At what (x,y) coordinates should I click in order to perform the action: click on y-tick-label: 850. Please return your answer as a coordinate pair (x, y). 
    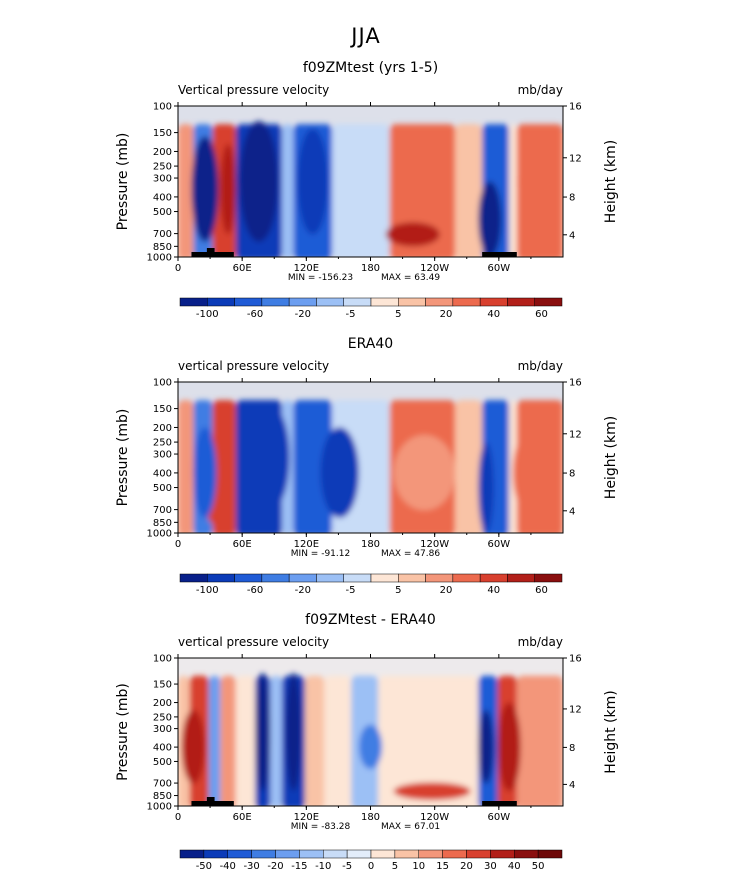
    Looking at the image, I should click on (162, 796).